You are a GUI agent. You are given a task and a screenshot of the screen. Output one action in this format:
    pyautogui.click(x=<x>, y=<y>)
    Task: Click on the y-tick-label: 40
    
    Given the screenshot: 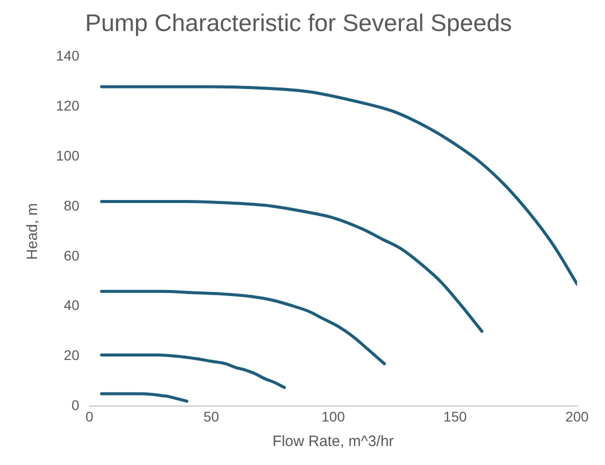 What is the action you would take?
    pyautogui.click(x=72, y=305)
    